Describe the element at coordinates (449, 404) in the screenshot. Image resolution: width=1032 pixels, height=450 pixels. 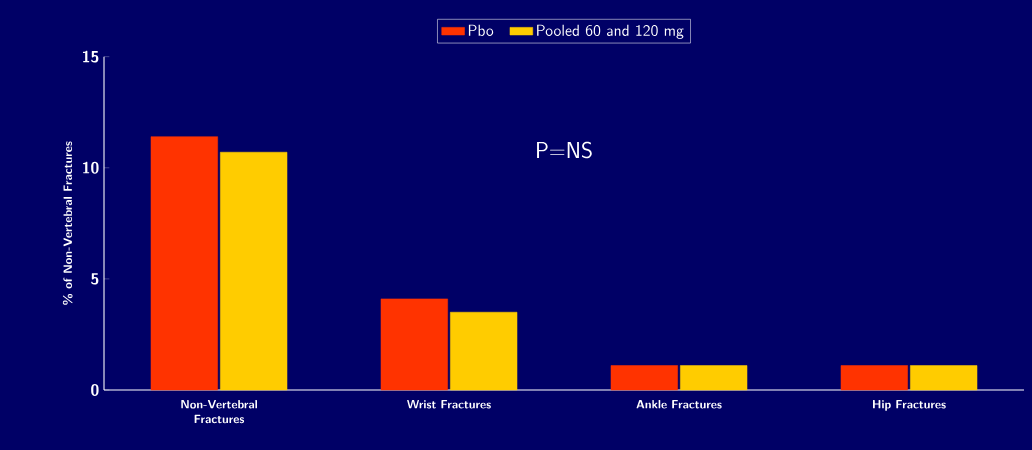
I see `x-tick-label: Wrist Fractures` at that location.